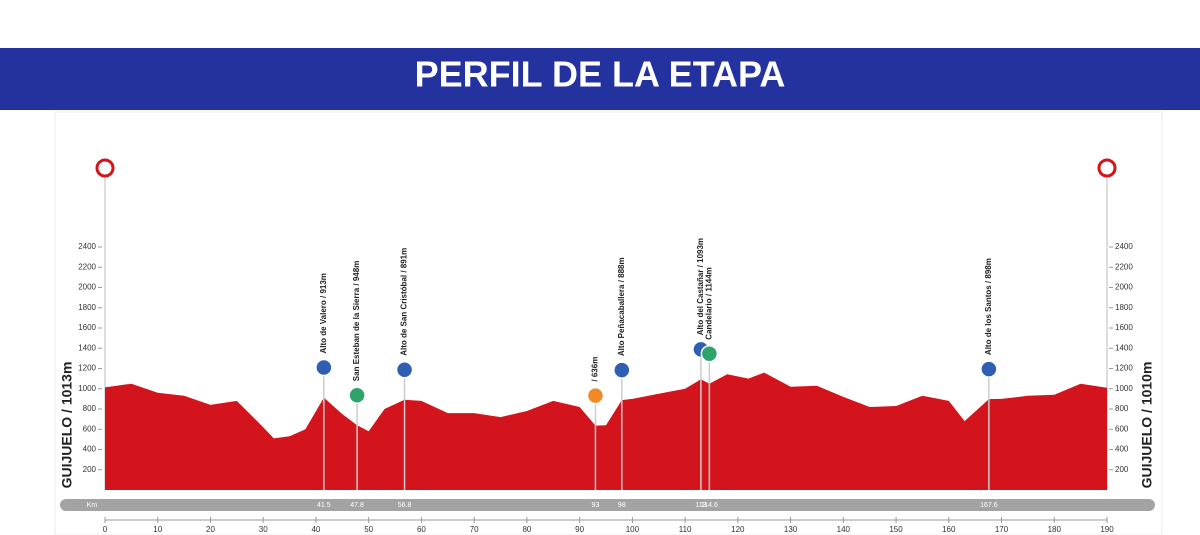 The width and height of the screenshot is (1200, 535). I want to click on x-tick-label: 0, so click(105, 529).